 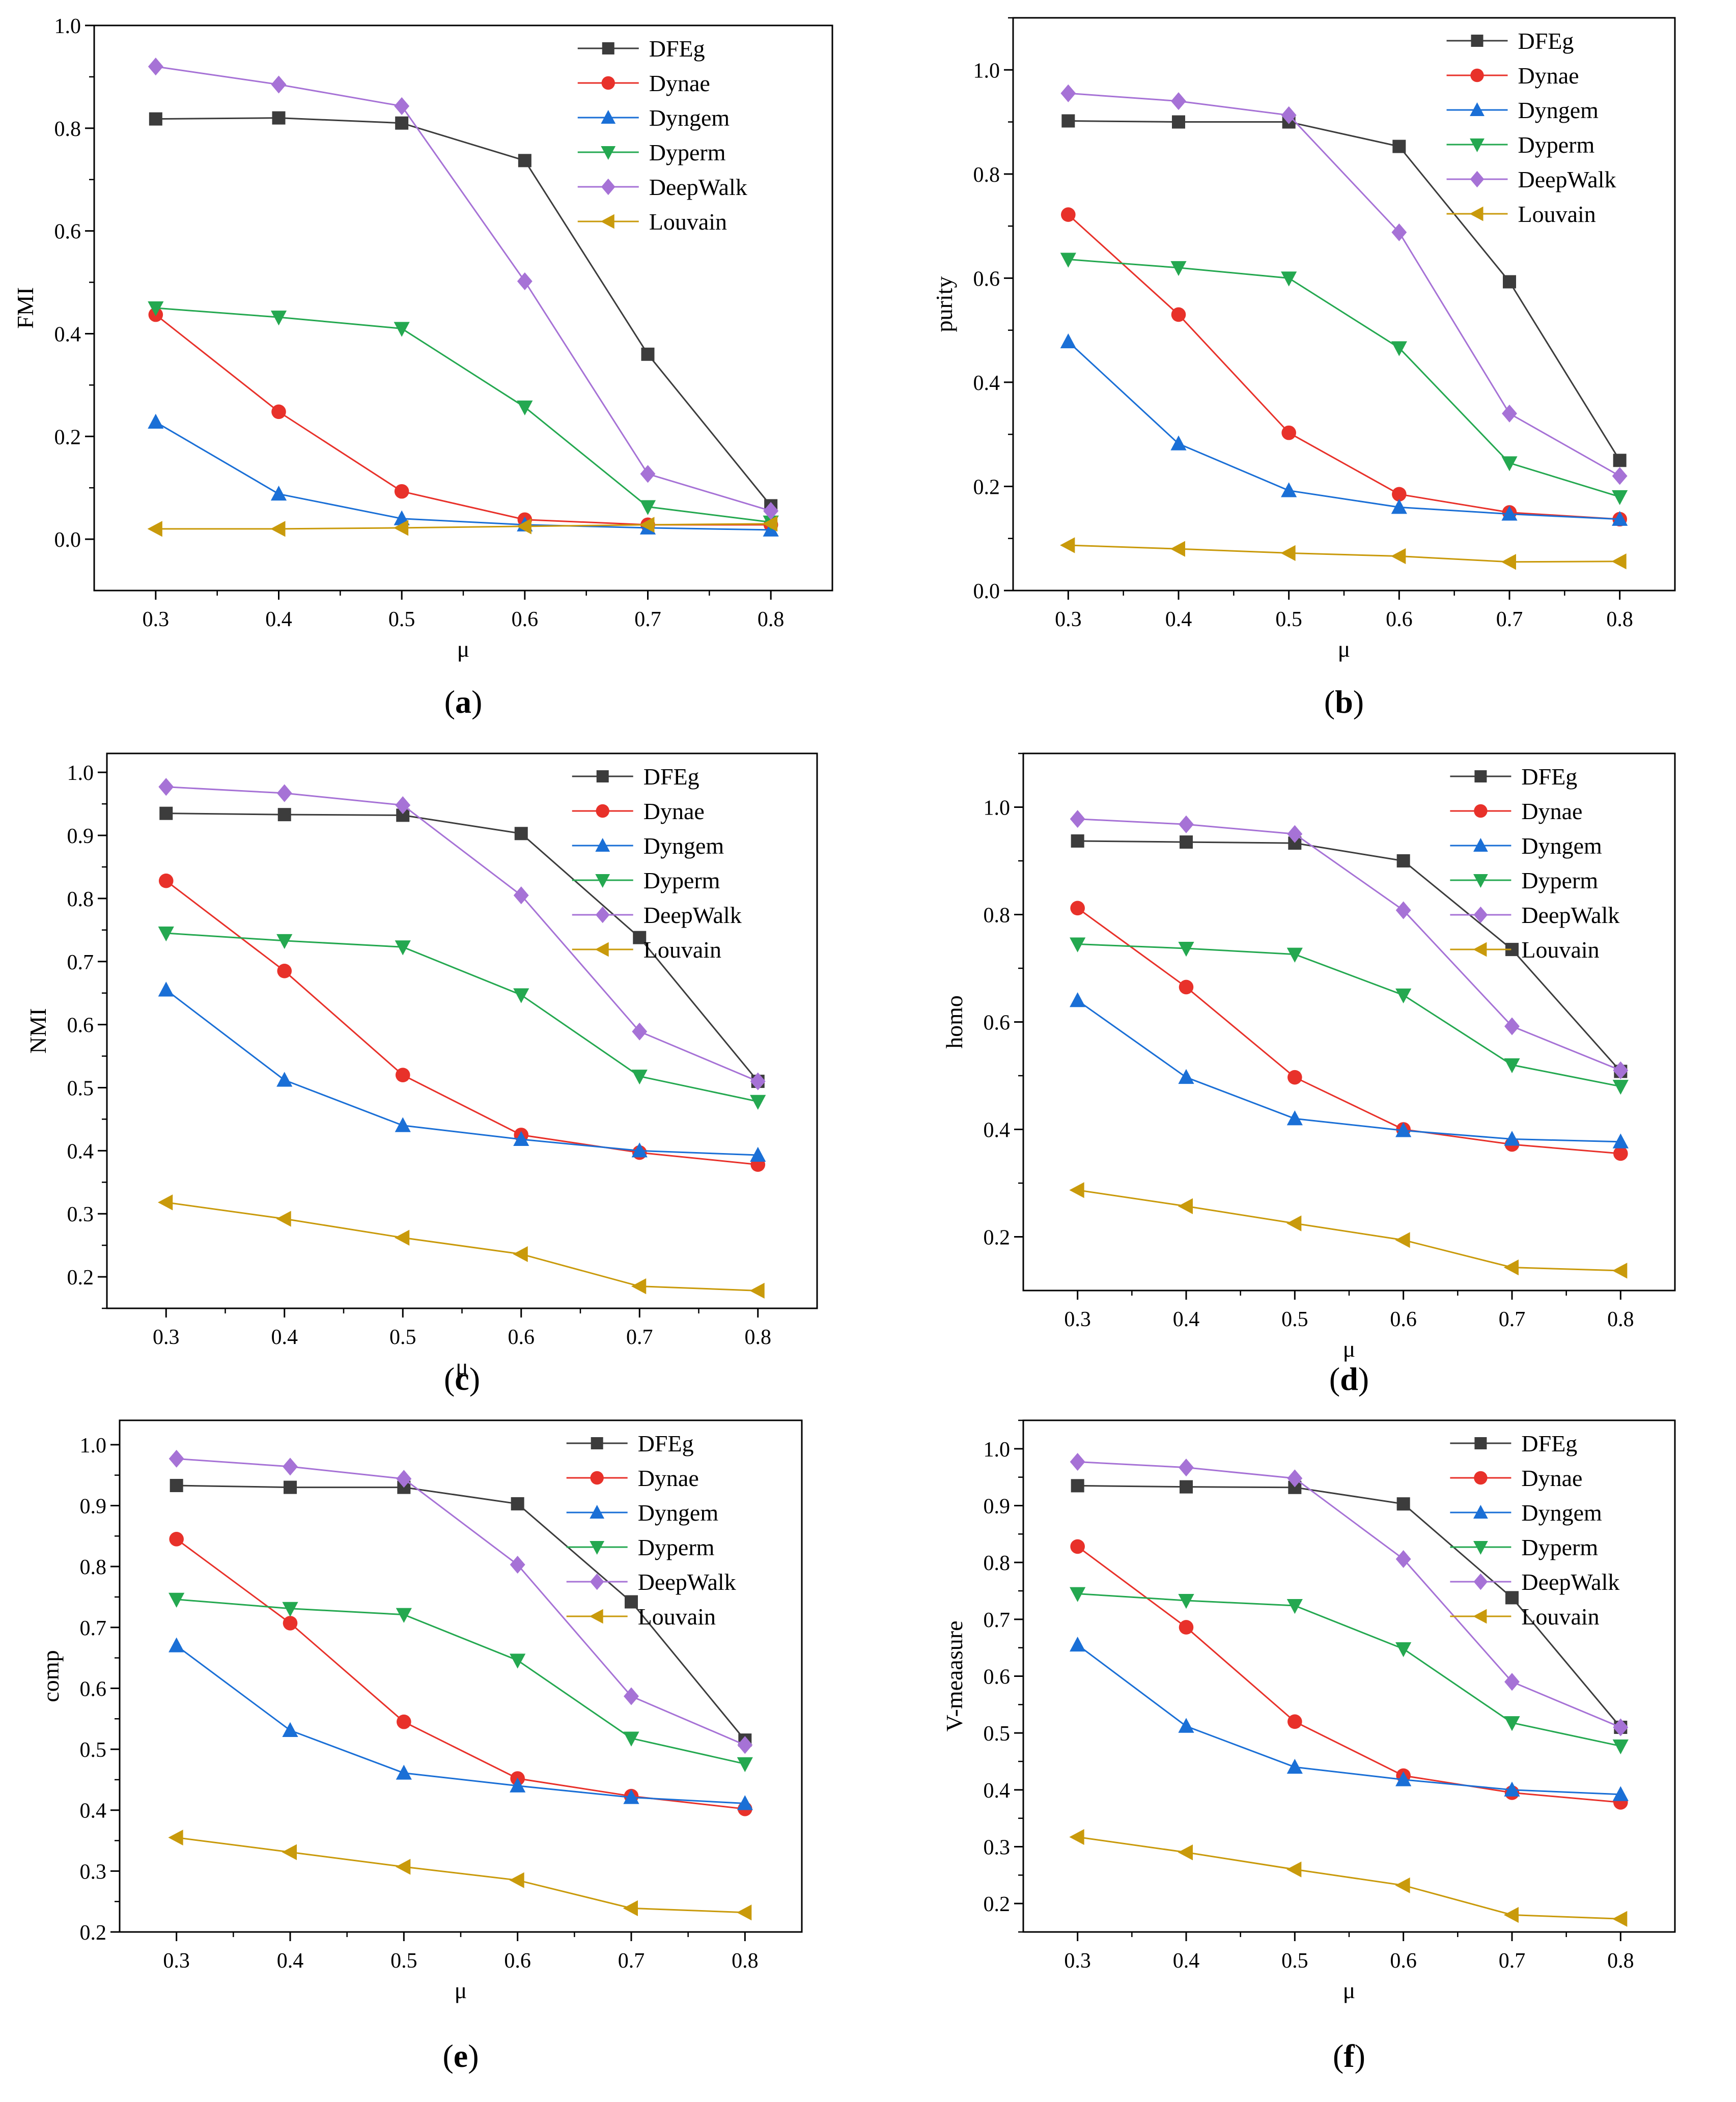 What do you see at coordinates (687, 152) in the screenshot?
I see `legend-label-dyperm: Dyperm` at bounding box center [687, 152].